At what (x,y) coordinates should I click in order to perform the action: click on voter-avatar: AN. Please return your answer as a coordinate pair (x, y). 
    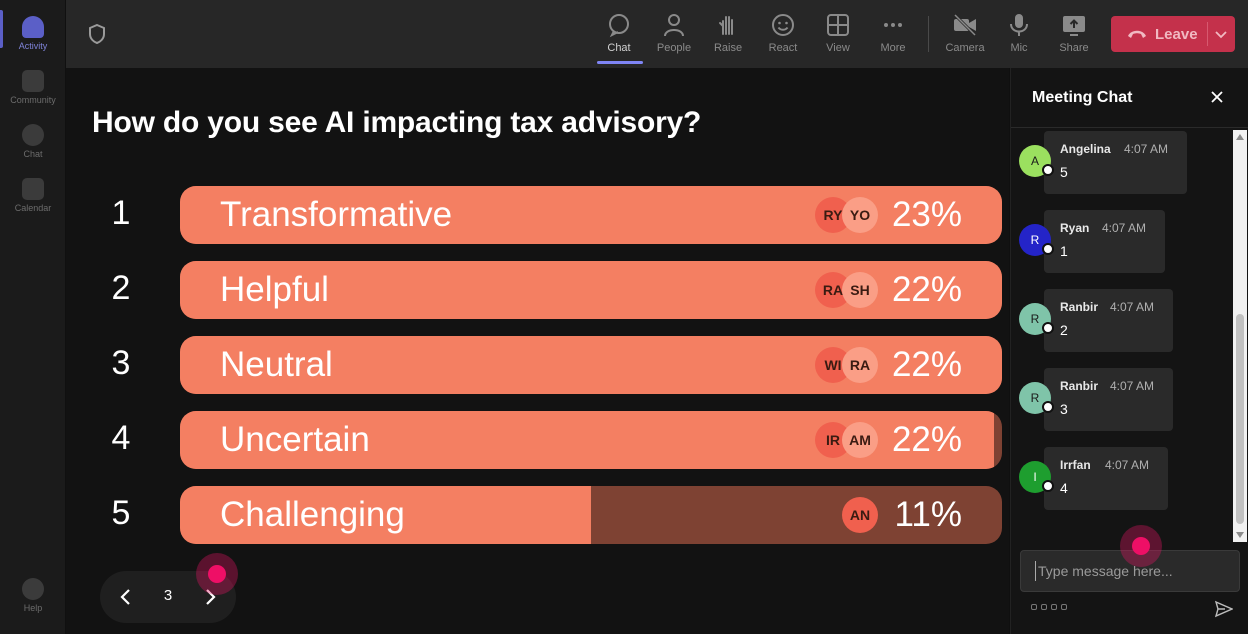
    Looking at the image, I should click on (860, 515).